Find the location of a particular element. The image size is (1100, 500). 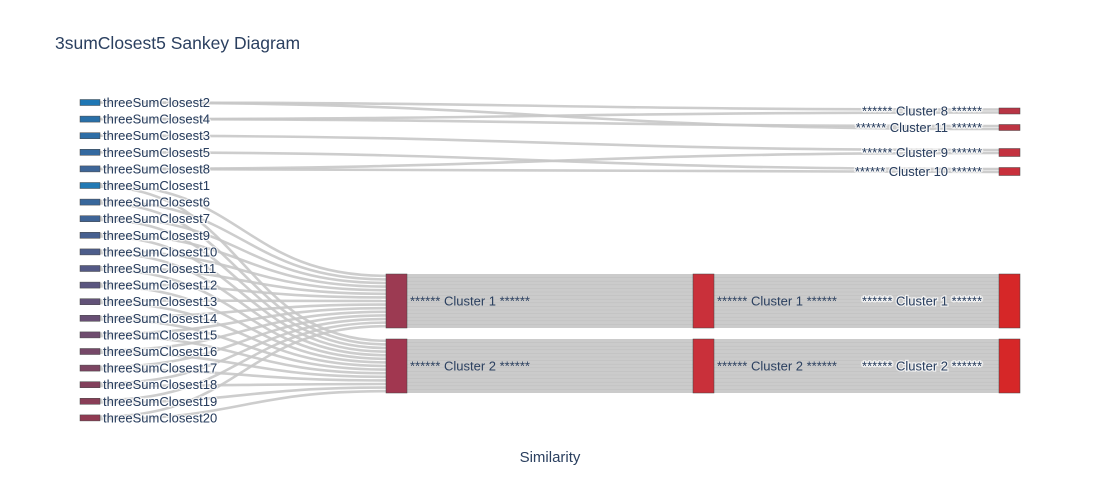

cluster-node-label: ****** Cluster 10 ****** is located at coordinates (918, 171).